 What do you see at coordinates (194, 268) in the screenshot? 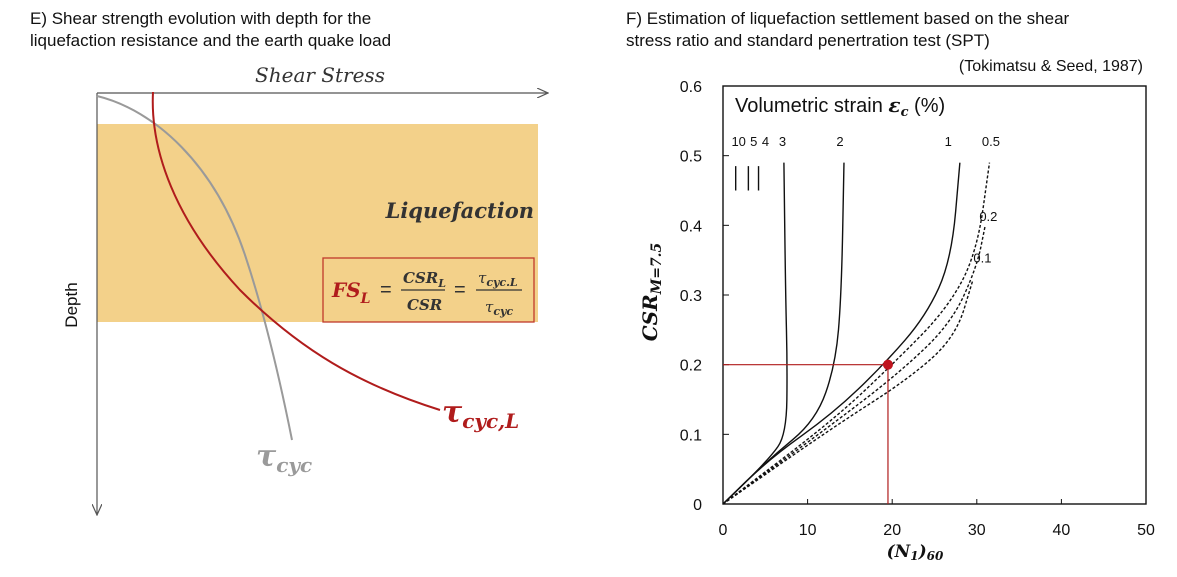
I see `load-curve` at bounding box center [194, 268].